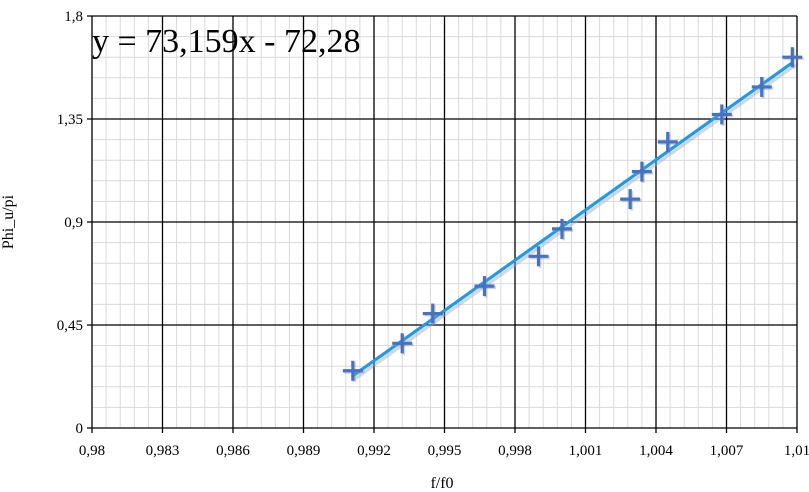 The width and height of the screenshot is (809, 492). Describe the element at coordinates (92, 451) in the screenshot. I see `x-tick-label: 0,98` at that location.